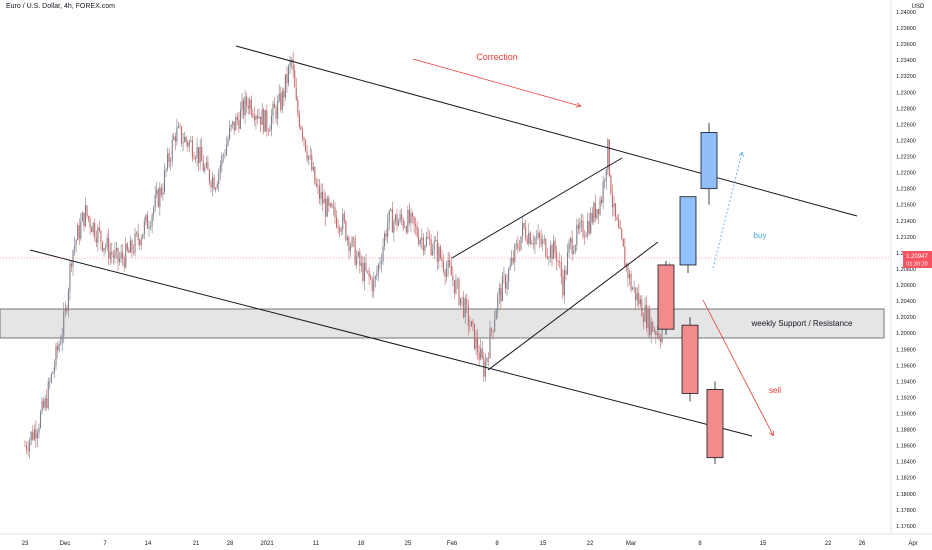 The width and height of the screenshot is (932, 550). Describe the element at coordinates (906, 77) in the screenshot. I see `price-tick-label: 1.23200` at that location.